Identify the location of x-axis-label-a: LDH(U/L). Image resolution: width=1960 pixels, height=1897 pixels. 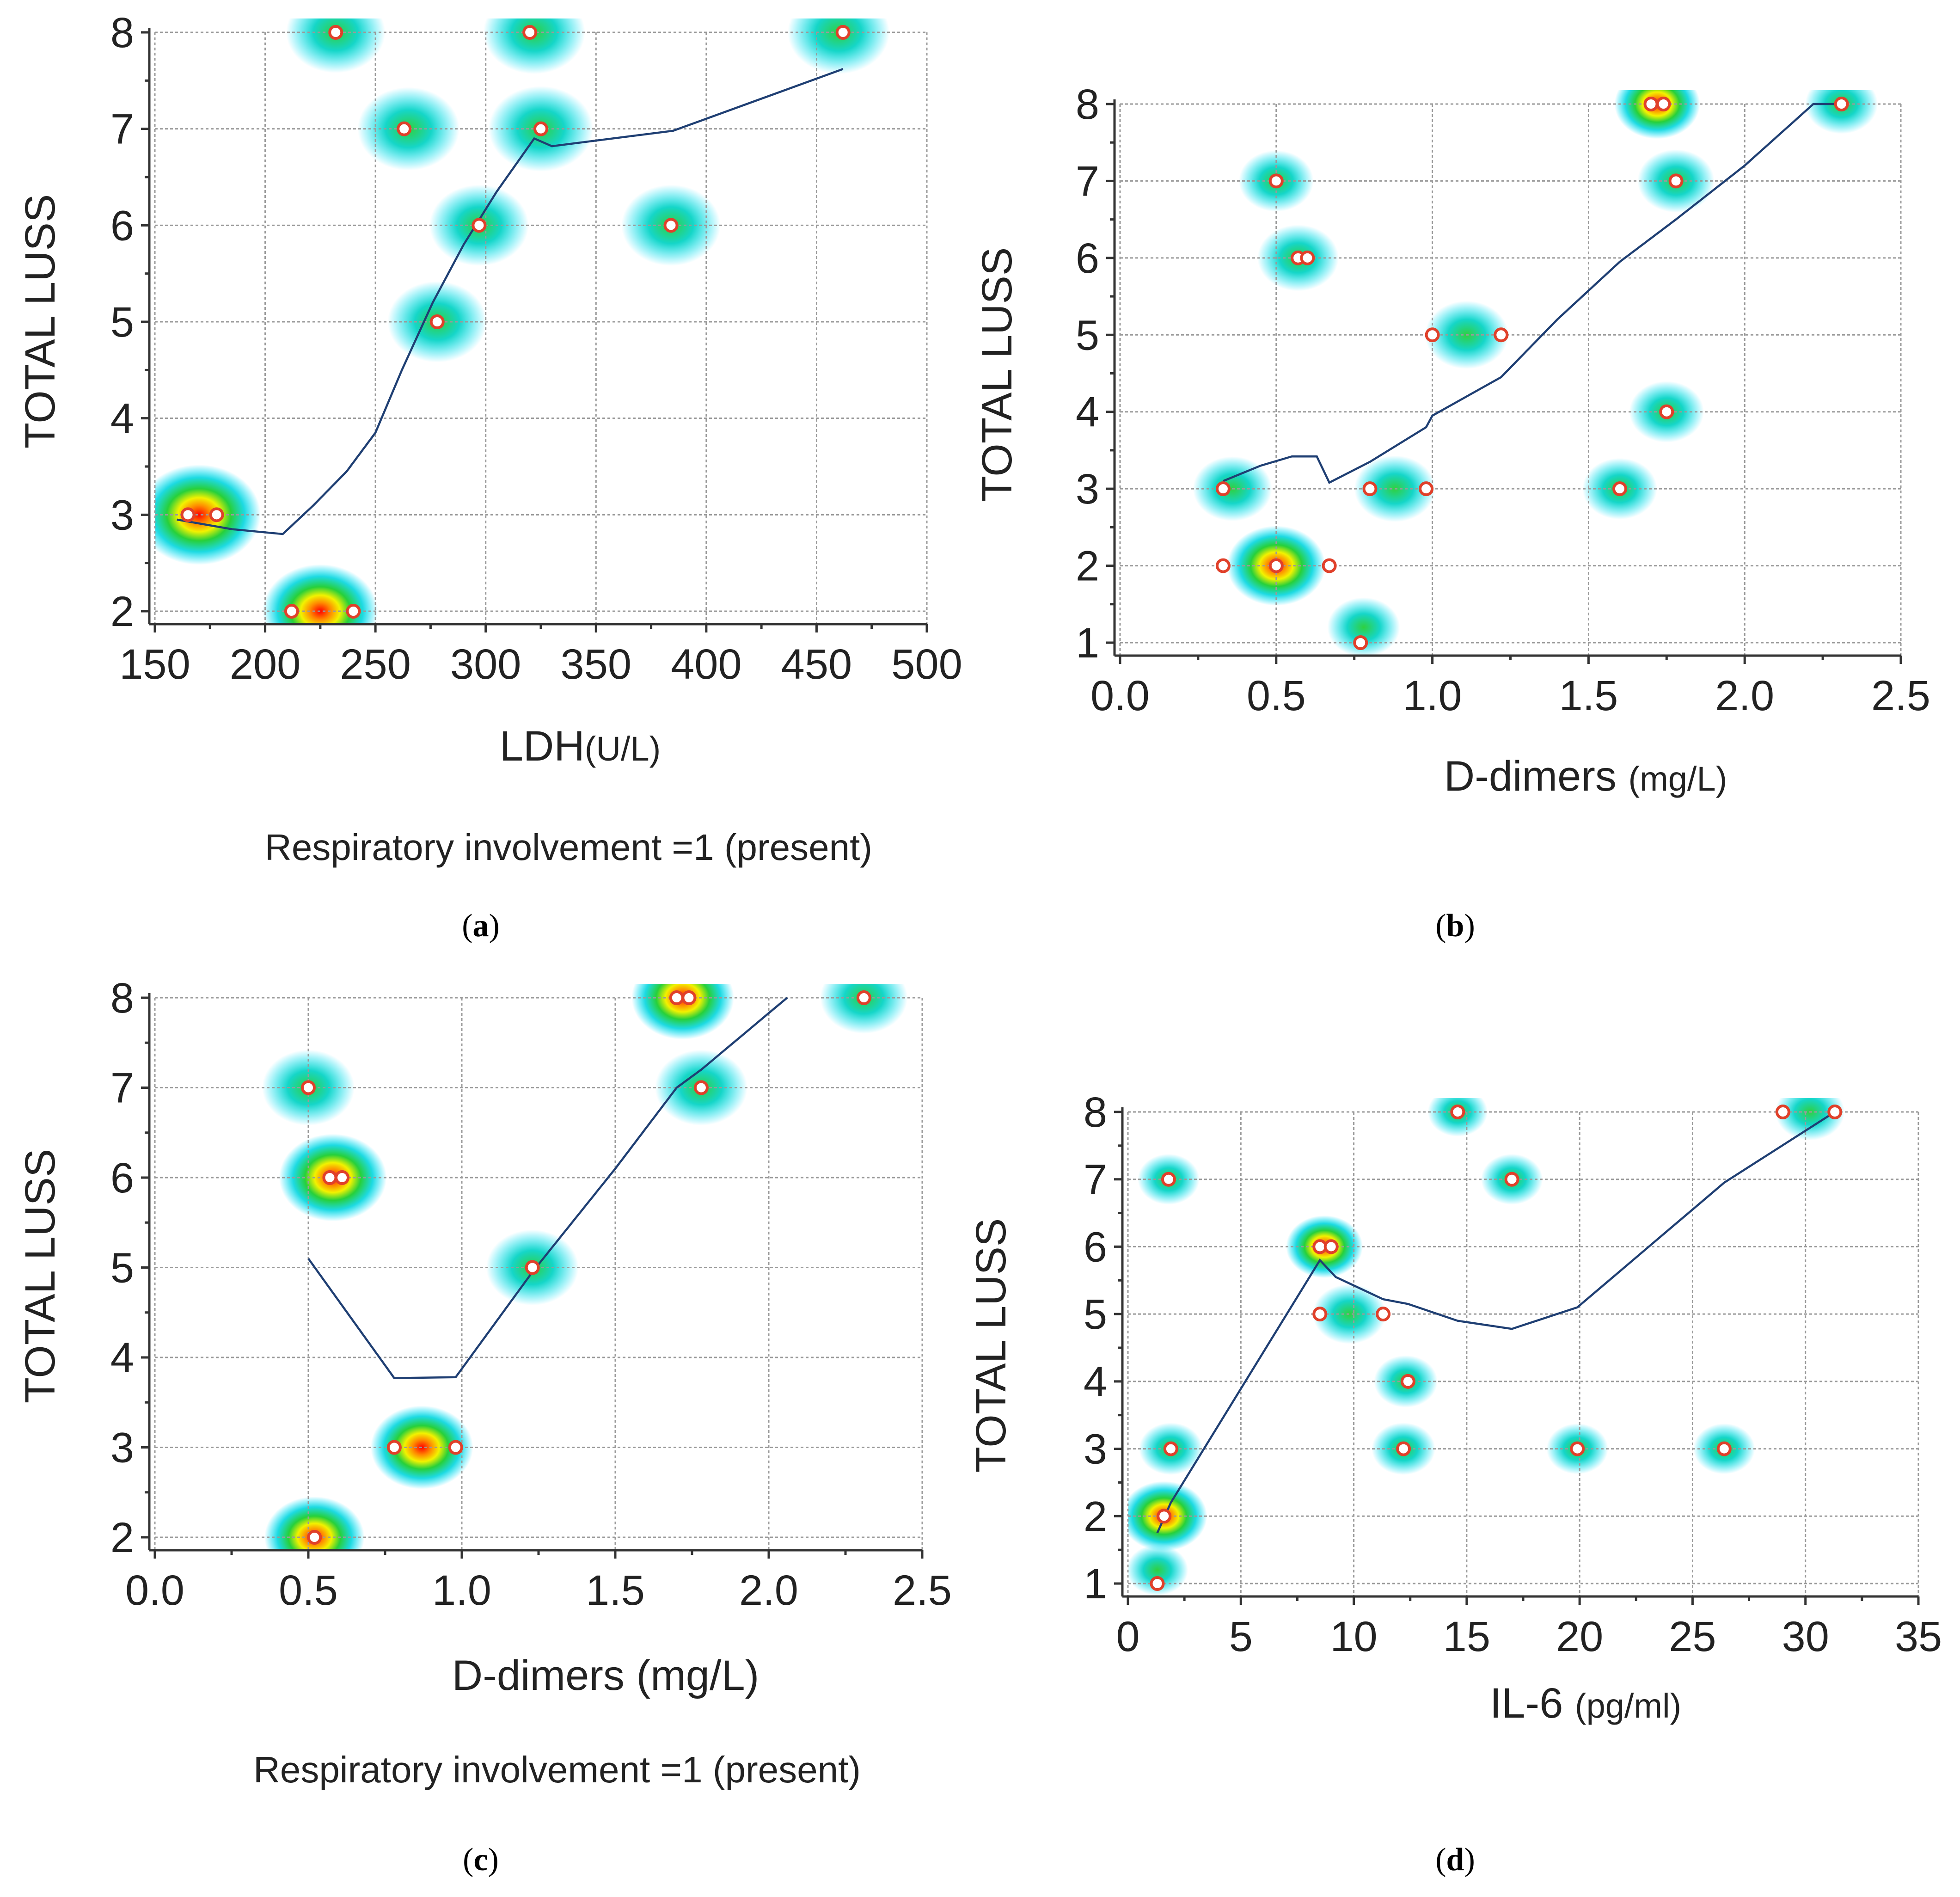
(580, 746).